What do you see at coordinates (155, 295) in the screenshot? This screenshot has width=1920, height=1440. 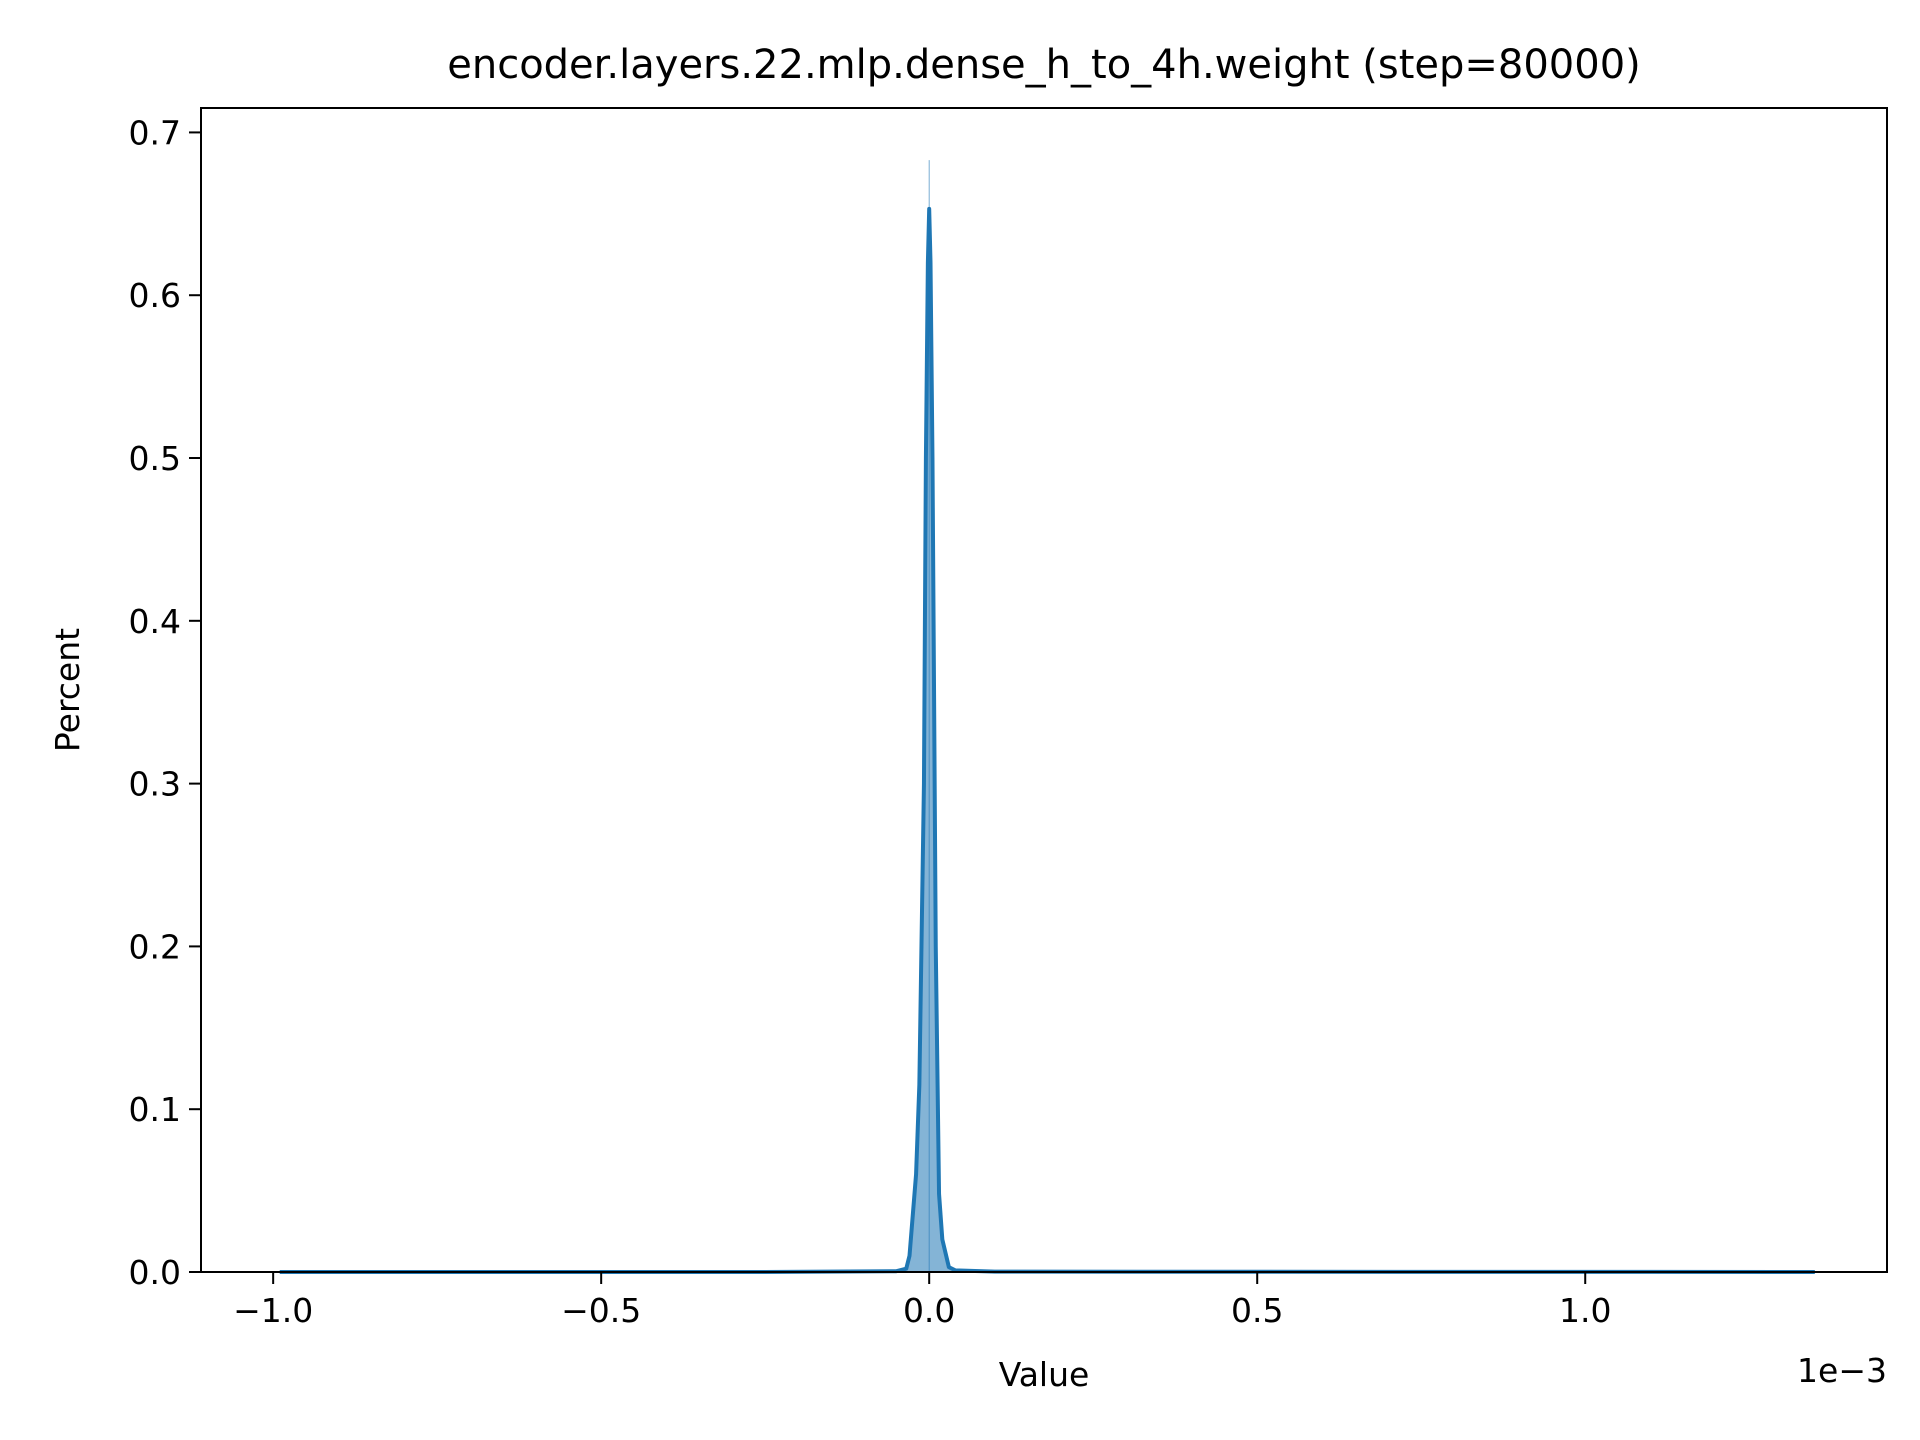 I see `y-tick-label: 0.6` at bounding box center [155, 295].